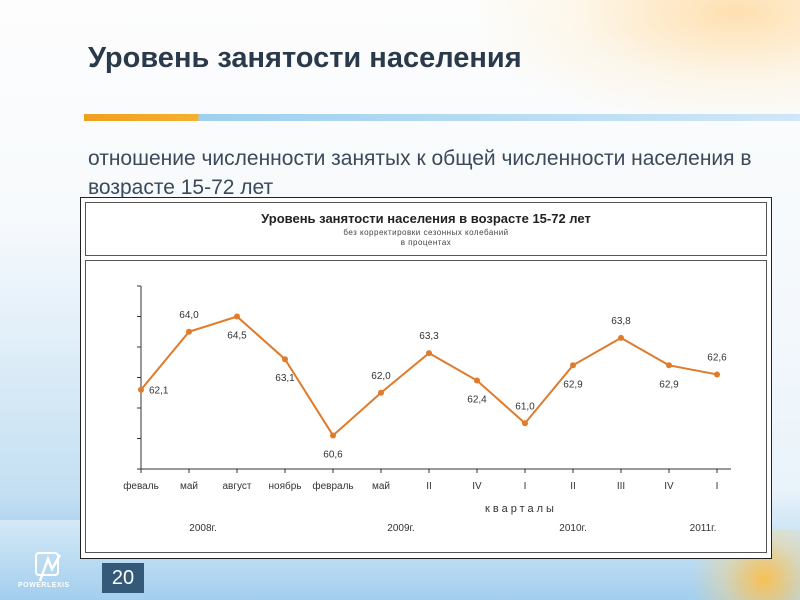 The height and width of the screenshot is (600, 800). Describe the element at coordinates (237, 336) in the screenshot. I see `data-label: 64,5` at that location.